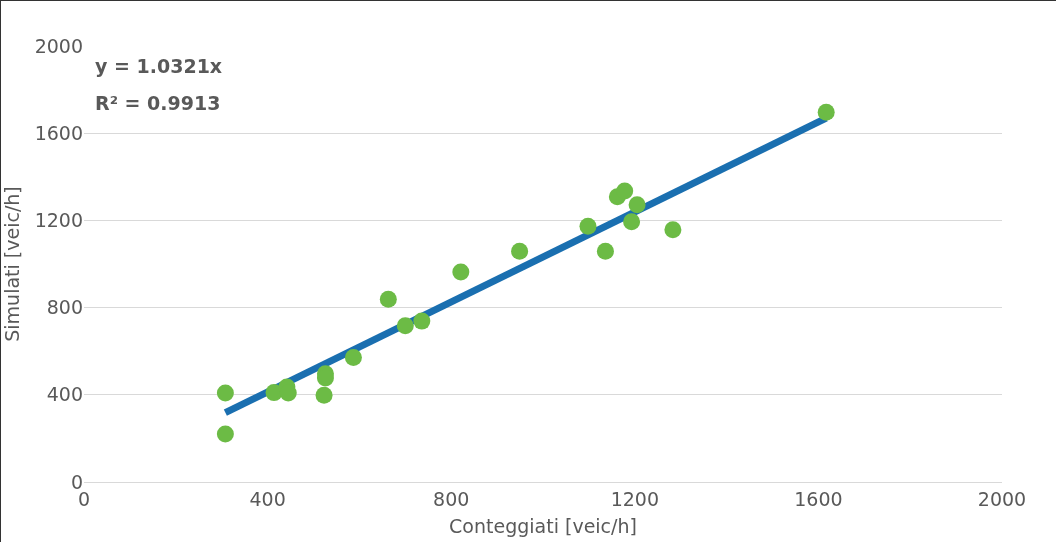  Describe the element at coordinates (12, 264) in the screenshot. I see `y-axis-title: Simulati [veic/h]` at that location.